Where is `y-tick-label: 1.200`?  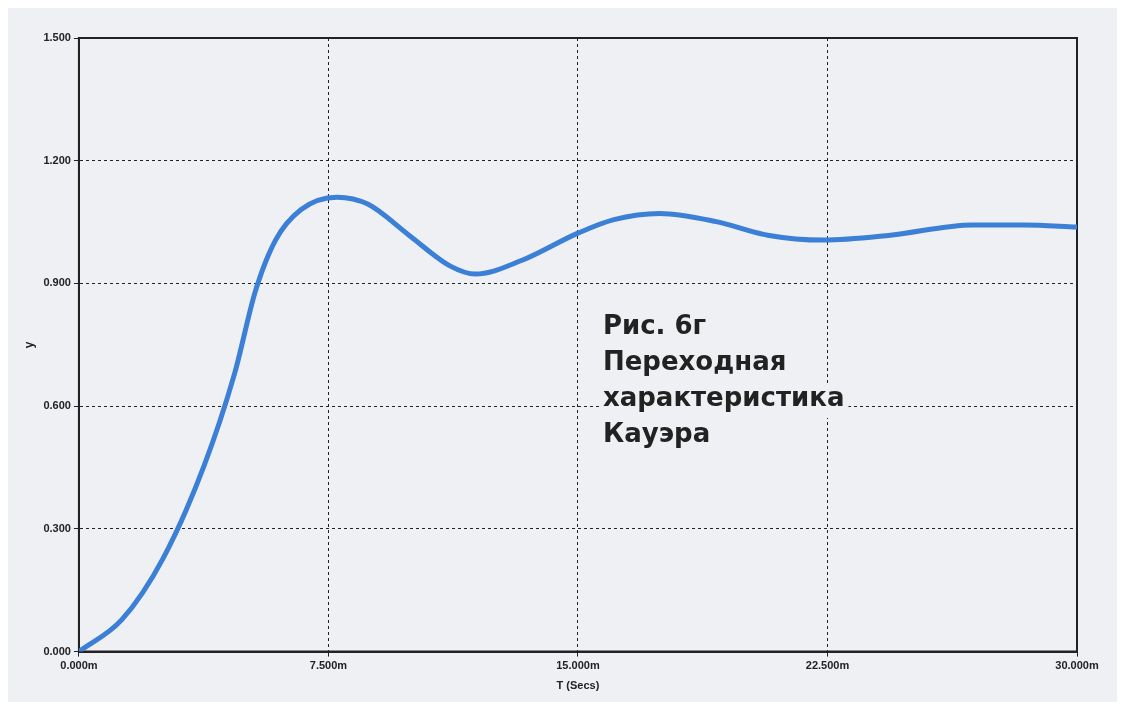
y-tick-label: 1.200 is located at coordinates (57, 159).